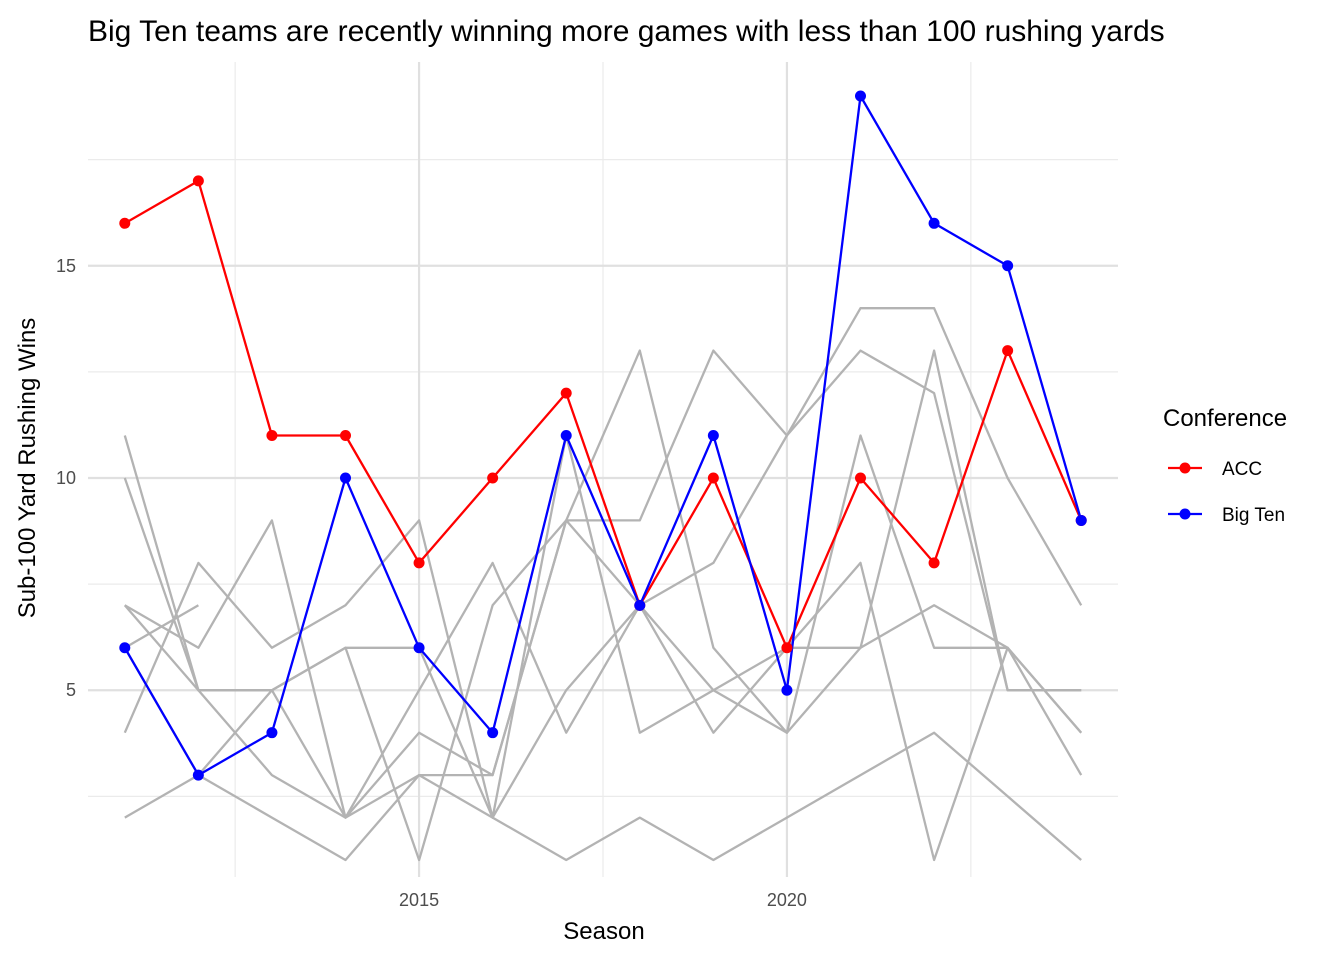 The width and height of the screenshot is (1344, 960). Describe the element at coordinates (1242, 469) in the screenshot. I see `legend-label: ACC` at that location.